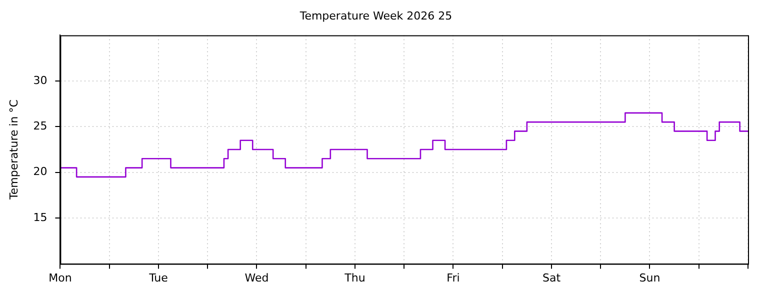  Describe the element at coordinates (453, 277) in the screenshot. I see `x-tick-label: Fri` at that location.